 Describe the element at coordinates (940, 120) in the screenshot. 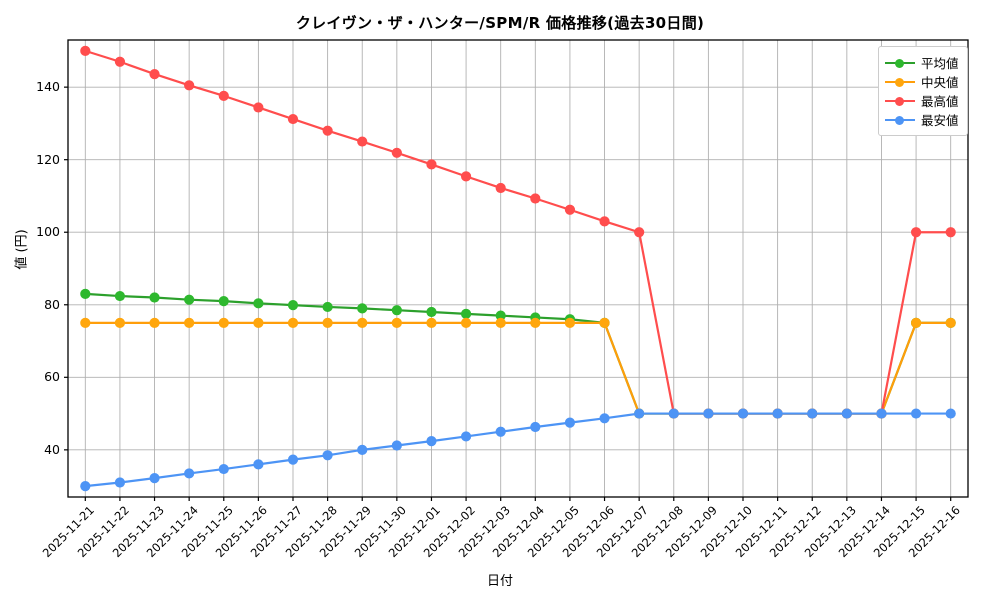

I see `legend-label: 最安値` at that location.